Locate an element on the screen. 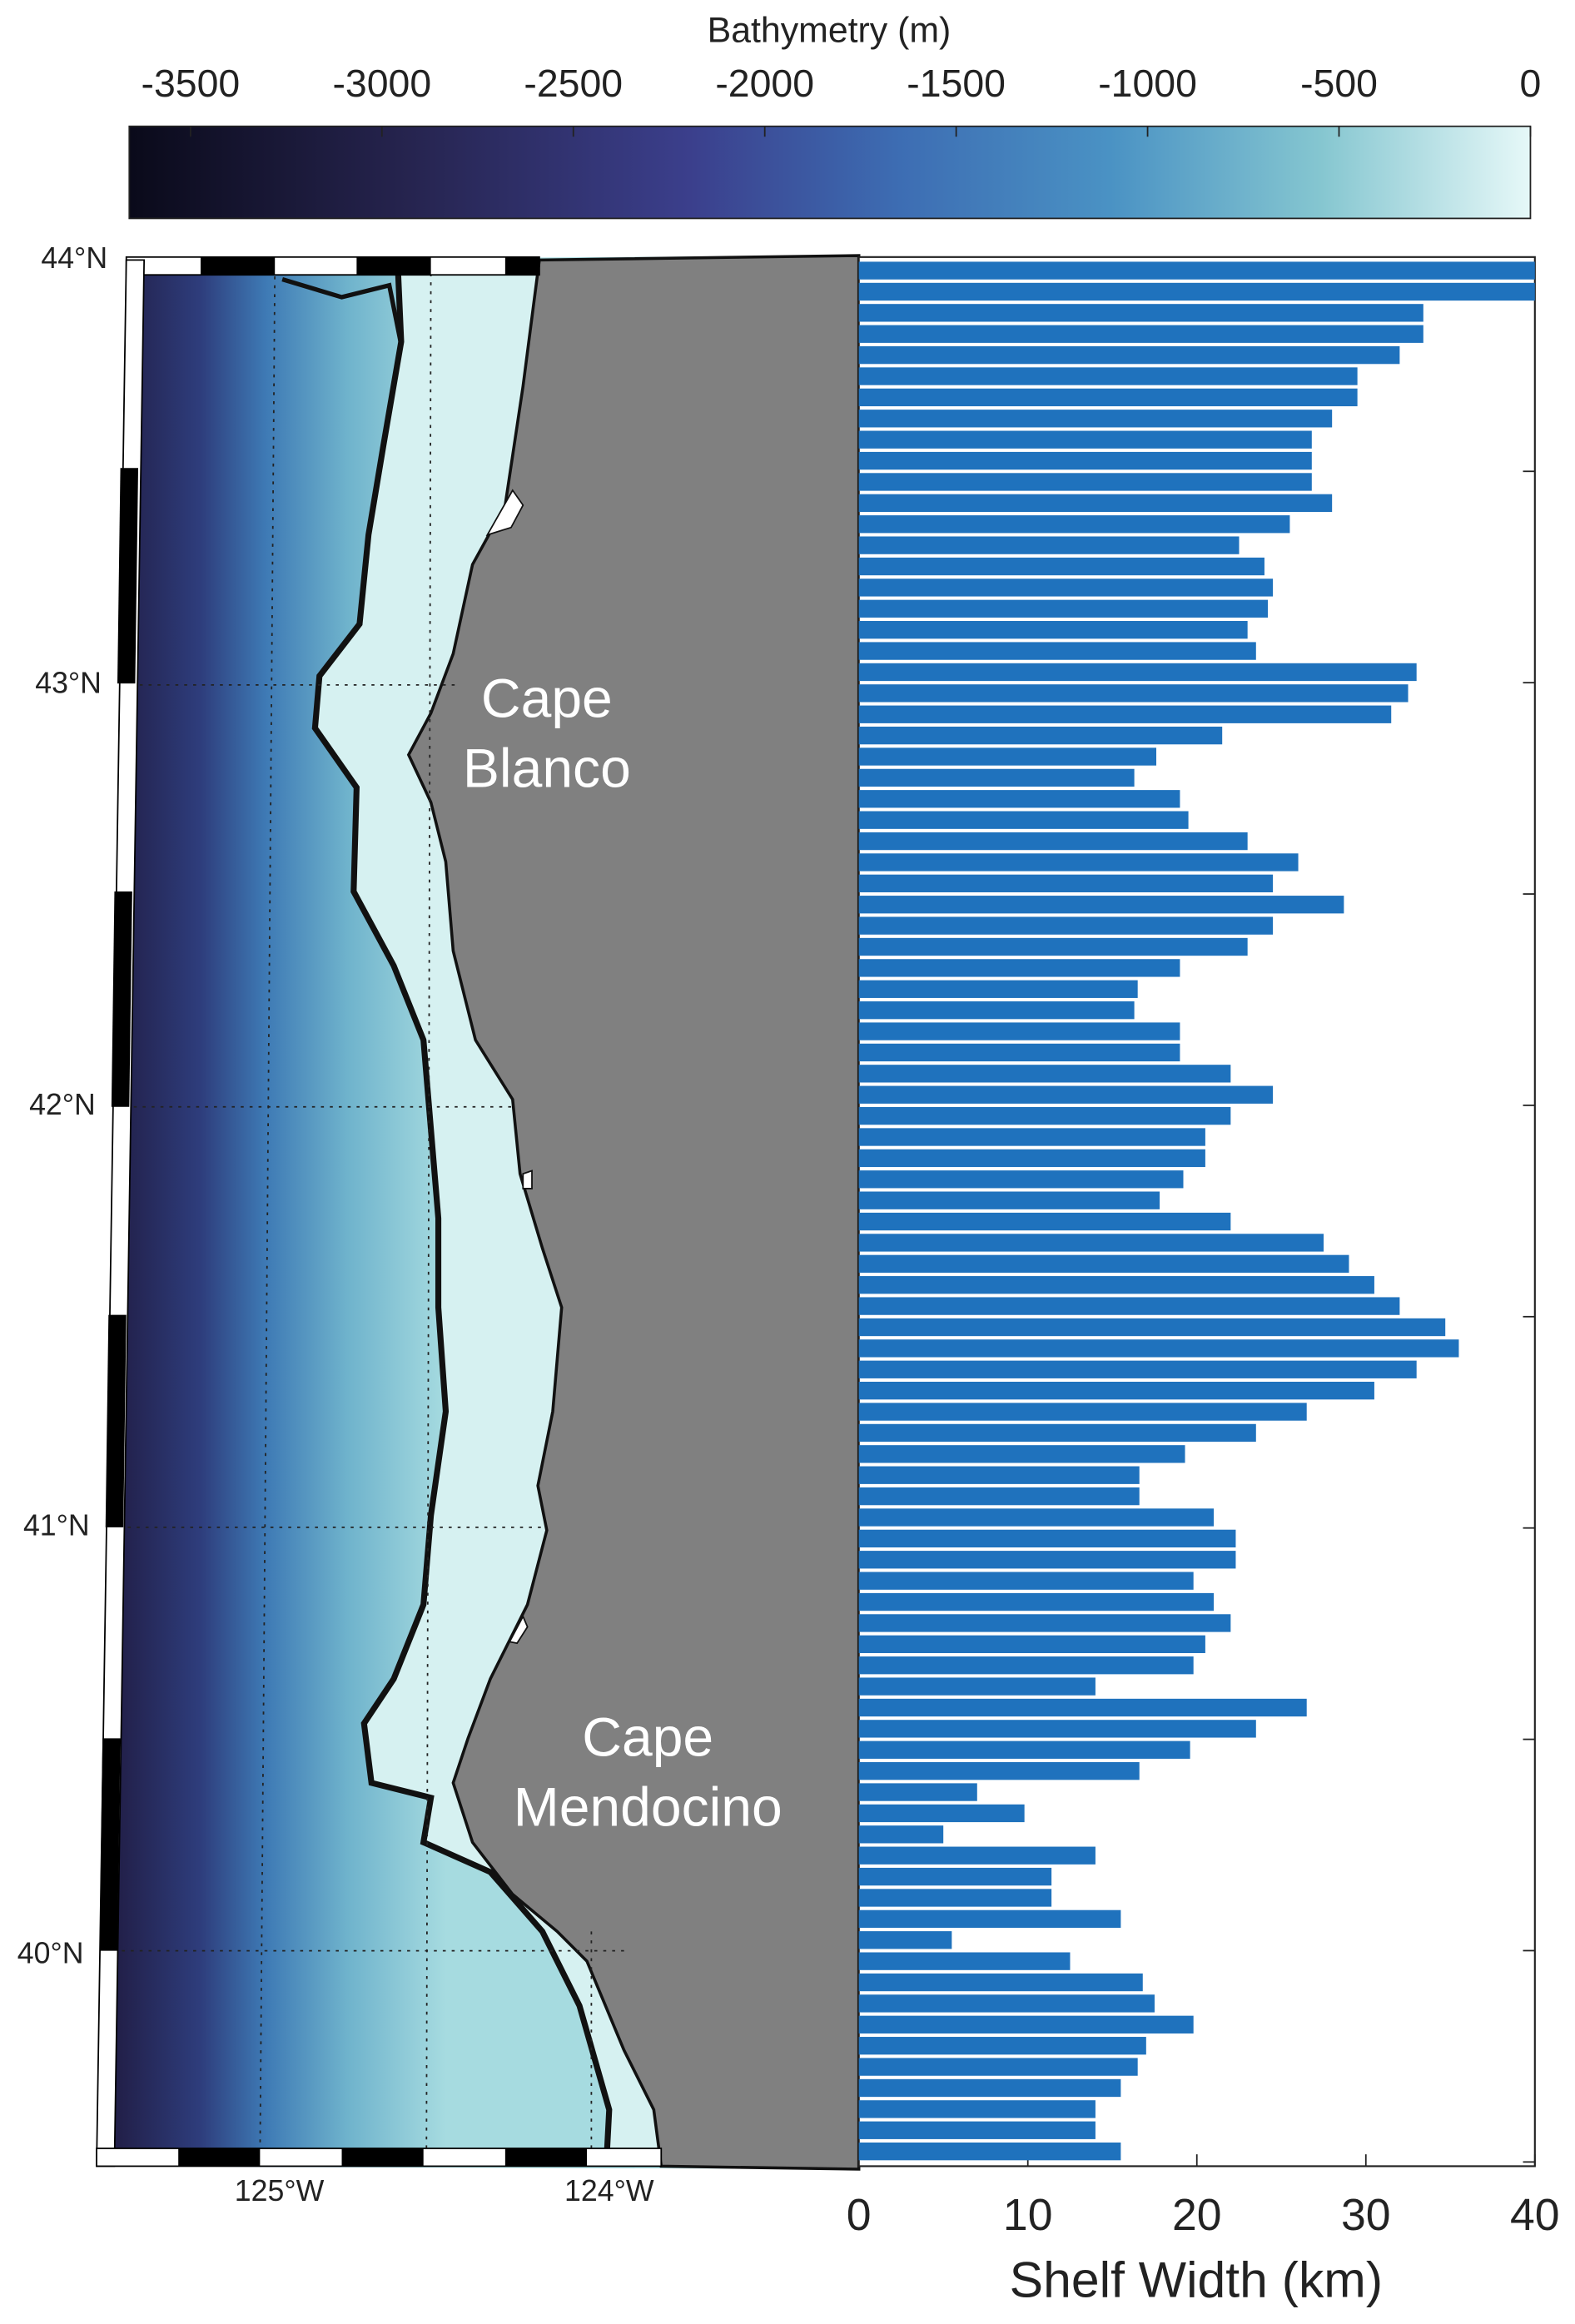 The width and height of the screenshot is (1575, 2324). annotation: Mendocino is located at coordinates (648, 1806).